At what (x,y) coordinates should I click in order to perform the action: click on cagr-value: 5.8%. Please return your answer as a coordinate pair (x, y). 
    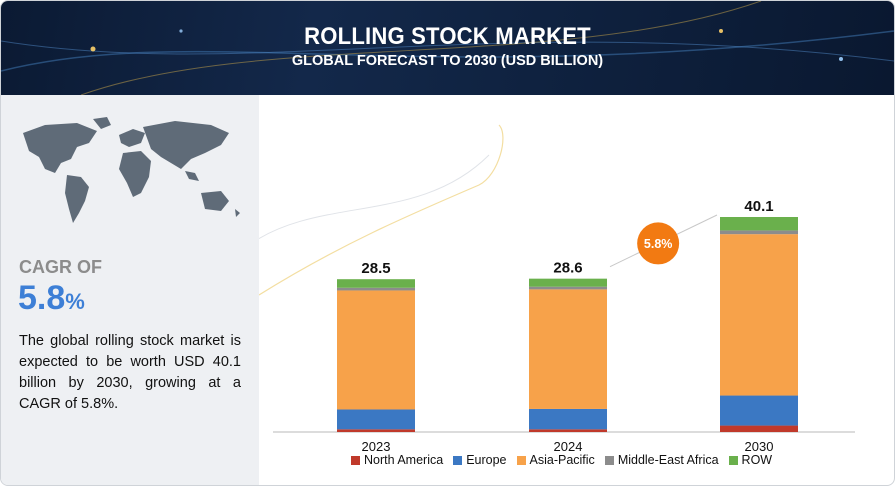
    Looking at the image, I should click on (51, 298).